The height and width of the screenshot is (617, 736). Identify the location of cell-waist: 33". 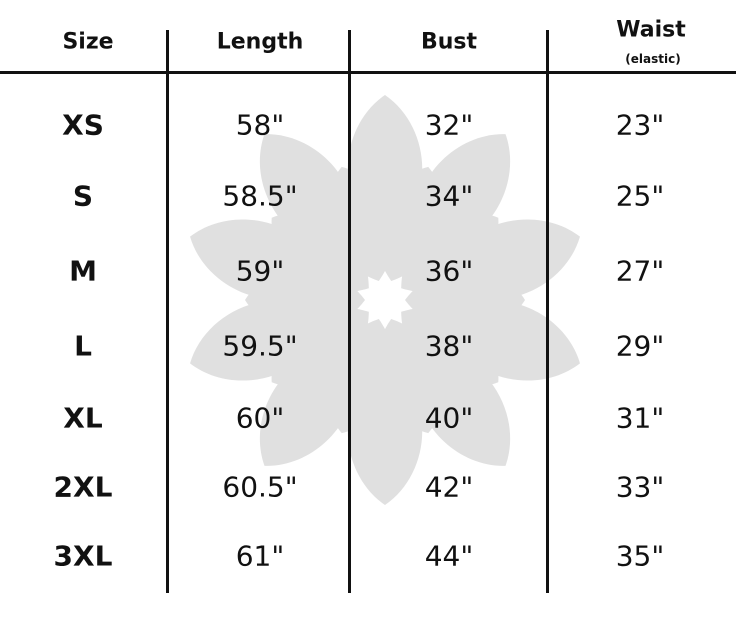
(640, 487).